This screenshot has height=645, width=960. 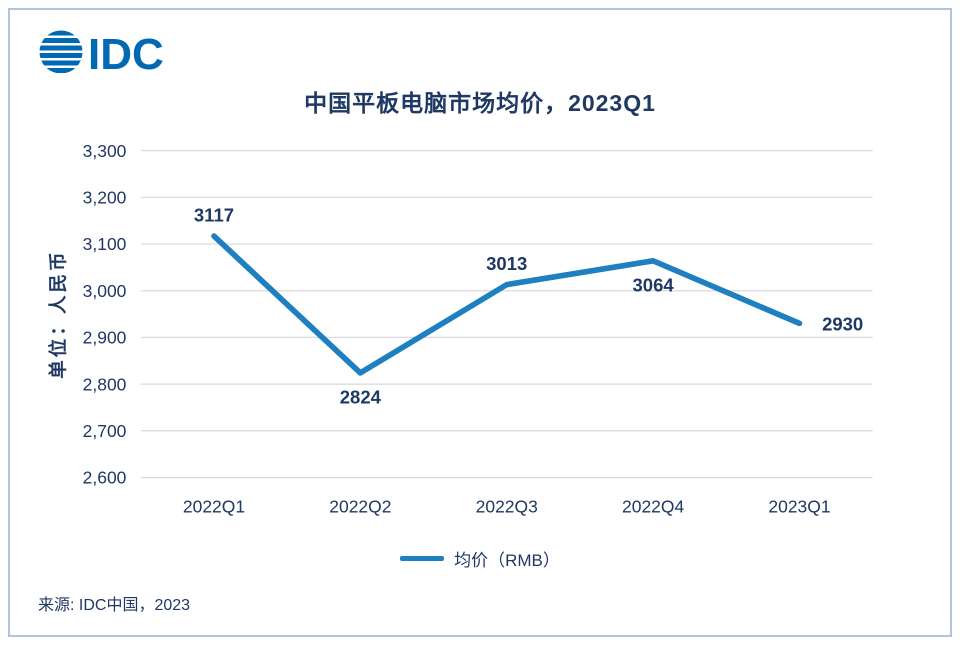 I want to click on y-tick-label: 3,200, so click(x=105, y=197).